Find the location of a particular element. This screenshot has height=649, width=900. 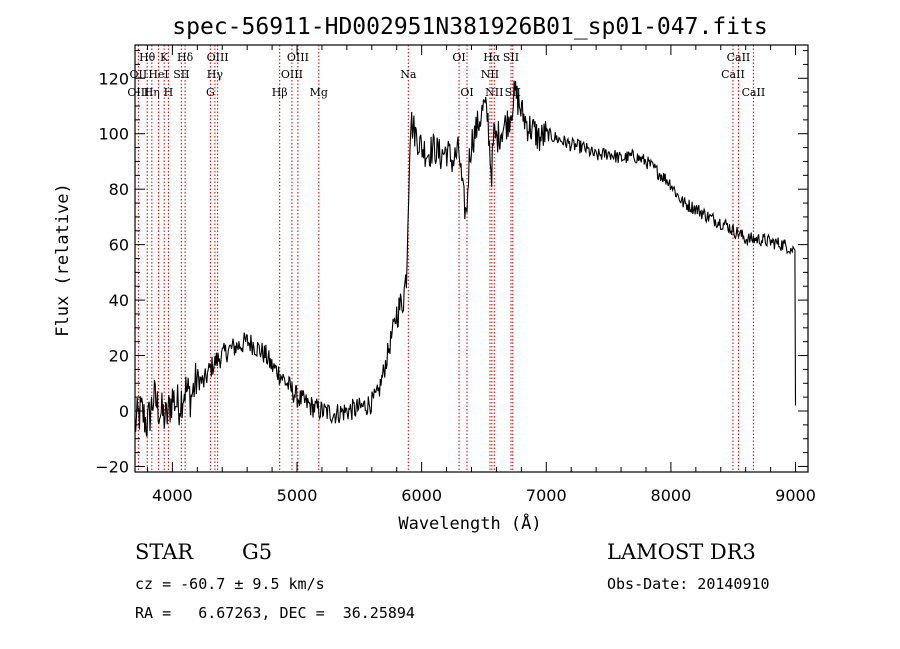

line-label: HeI is located at coordinates (158, 74).